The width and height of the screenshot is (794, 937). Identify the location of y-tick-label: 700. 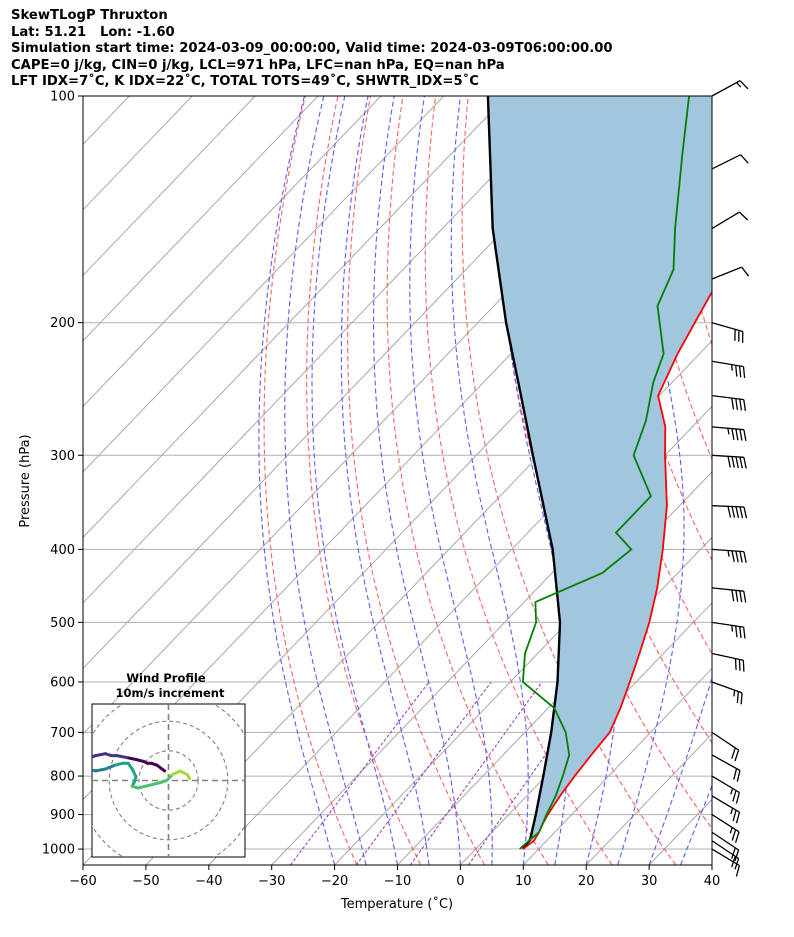
(62, 733).